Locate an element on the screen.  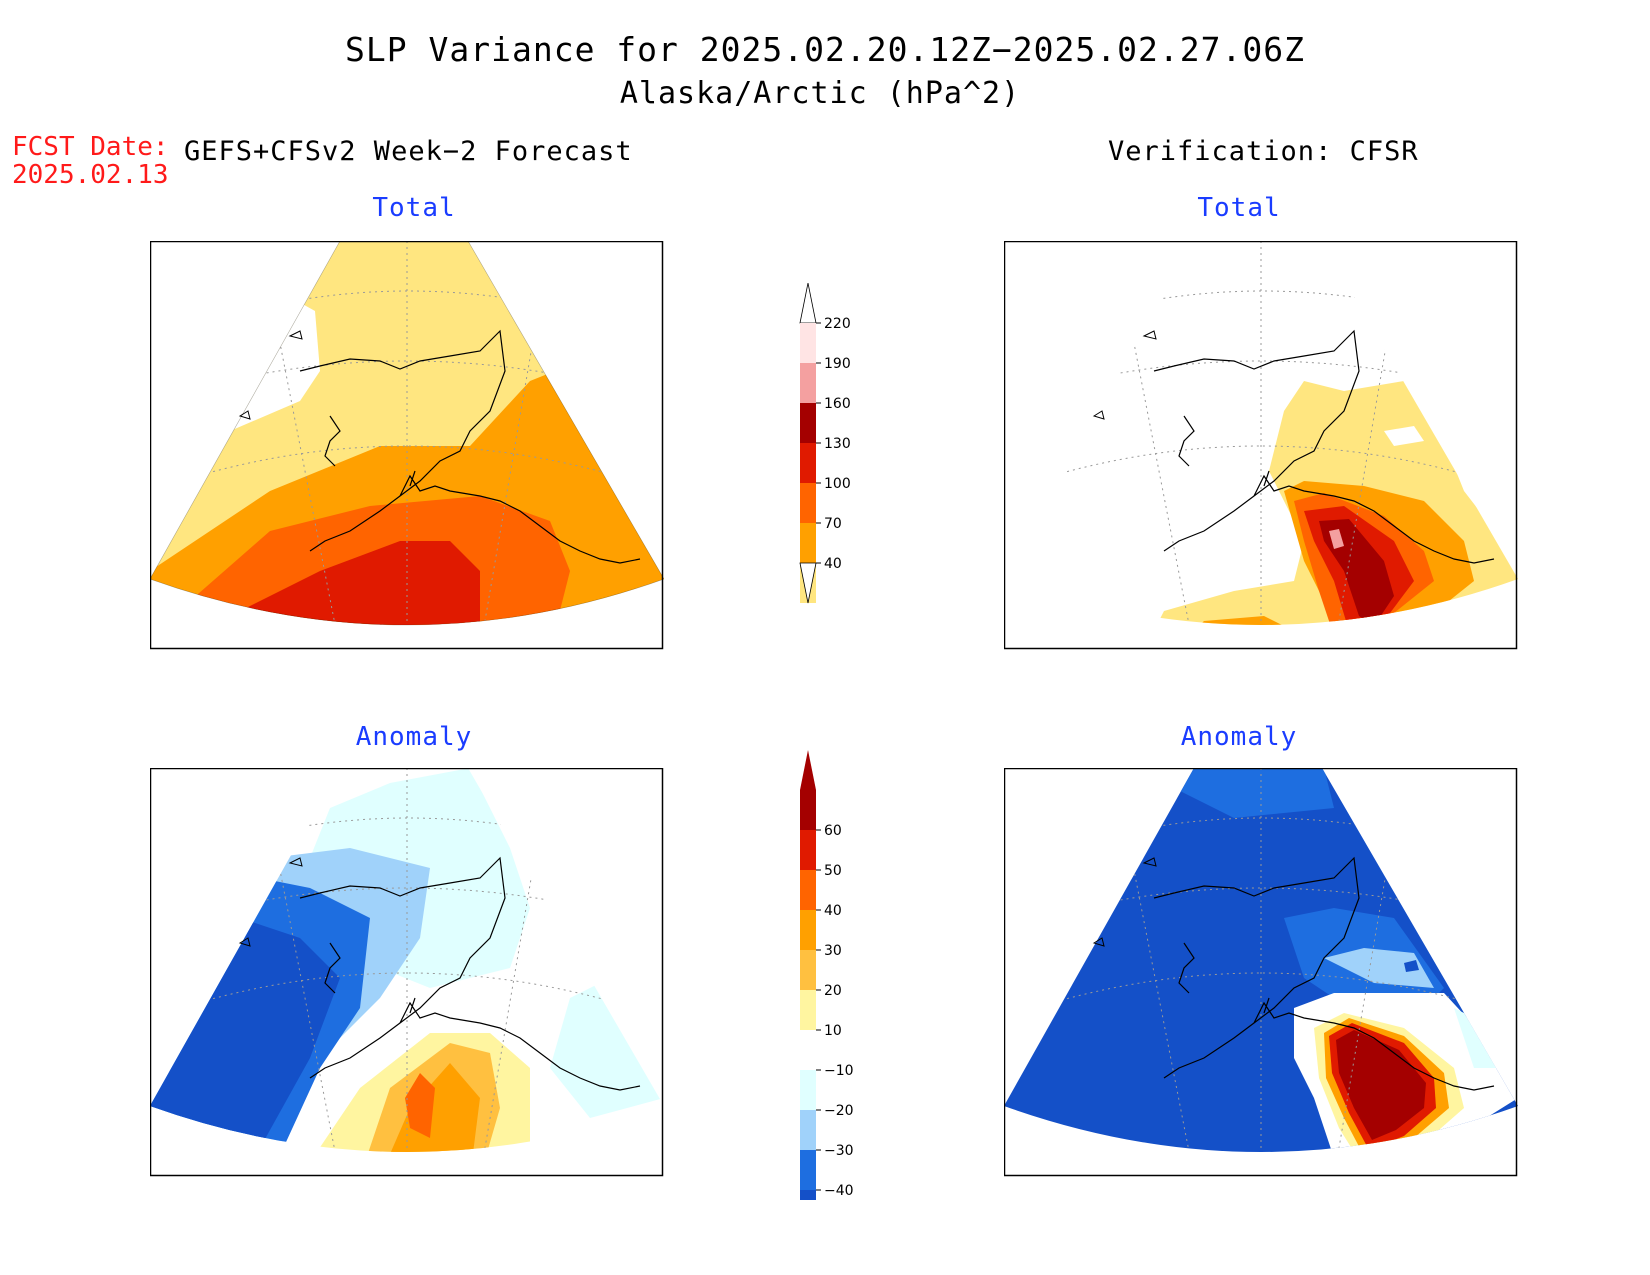
anomaly-colorbar: 60 50 40 30 20 10 −10 −20 −30 −40 is located at coordinates (830, 1010).